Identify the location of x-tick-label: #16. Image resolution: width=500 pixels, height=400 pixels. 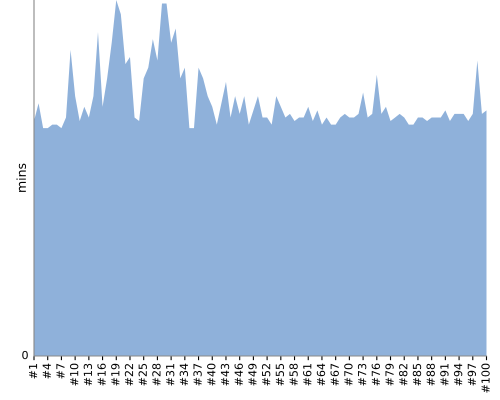
(101, 375).